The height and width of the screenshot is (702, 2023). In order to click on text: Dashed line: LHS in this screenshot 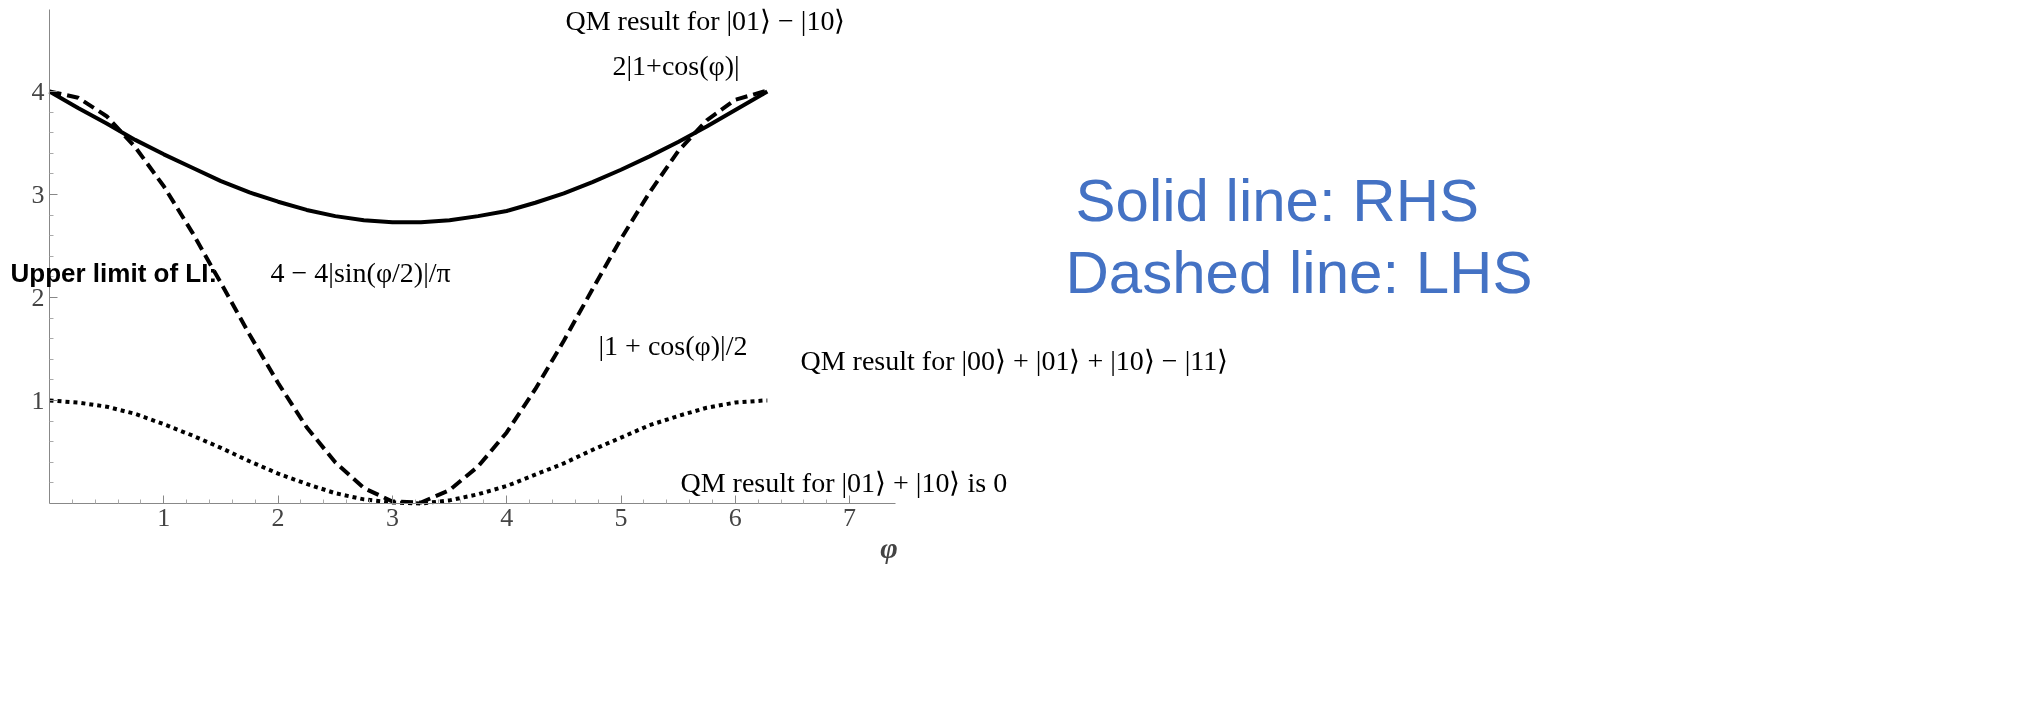, I will do `click(1299, 272)`.